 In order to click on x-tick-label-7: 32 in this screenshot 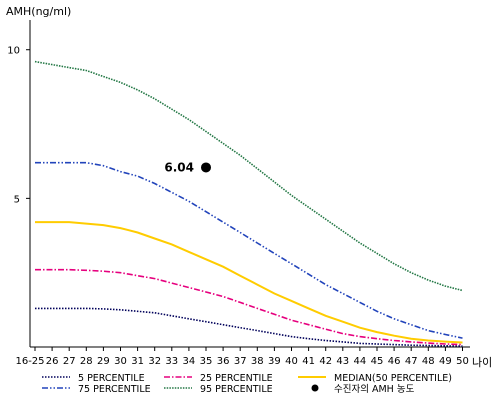, I will do `click(154, 361)`.